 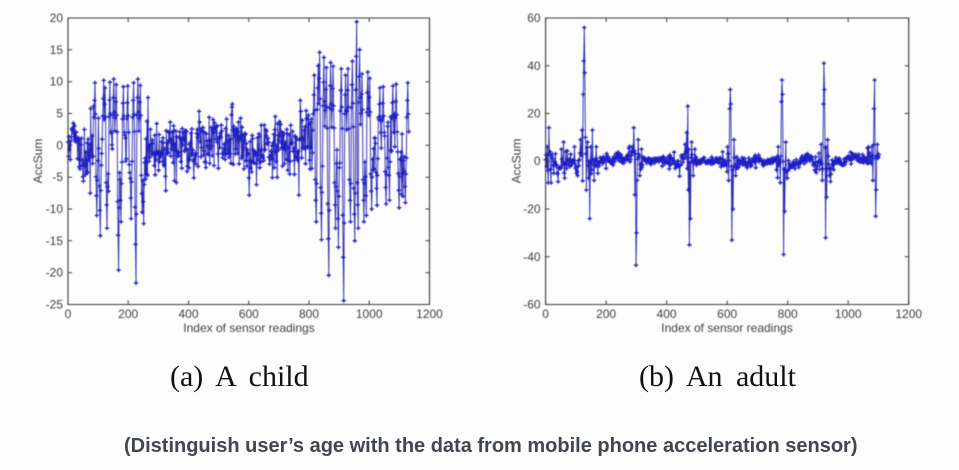 I want to click on svg-text: -60, so click(x=532, y=305).